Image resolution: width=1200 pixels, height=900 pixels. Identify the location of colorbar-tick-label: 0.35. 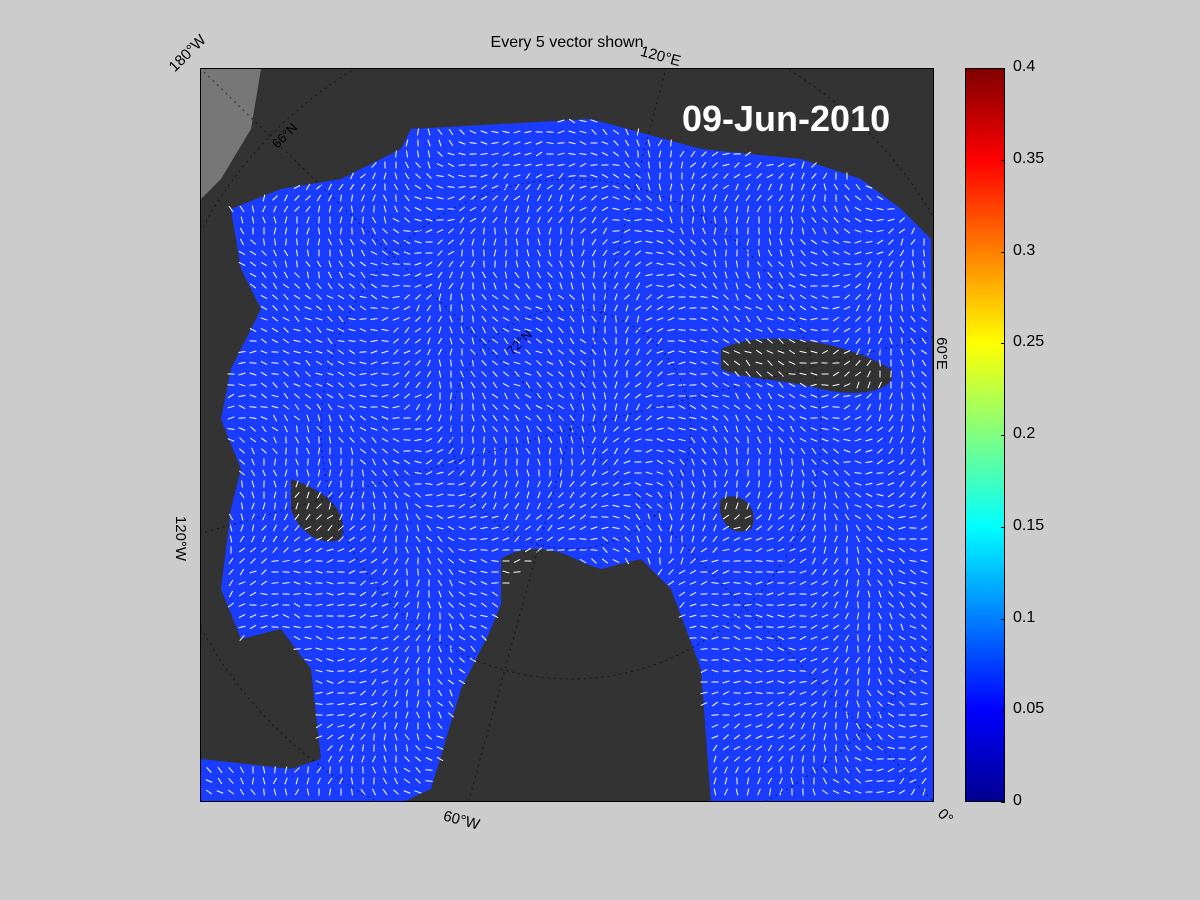
(1029, 158).